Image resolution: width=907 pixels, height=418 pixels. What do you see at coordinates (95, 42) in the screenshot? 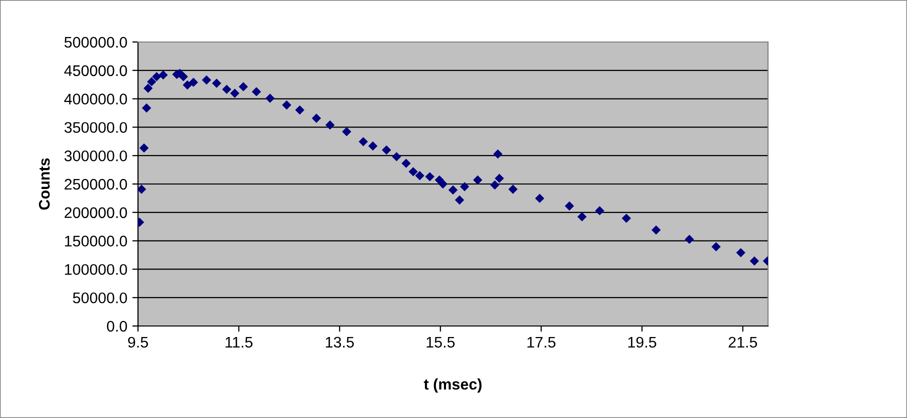
I see `y-tick-label: 500000.0` at bounding box center [95, 42].